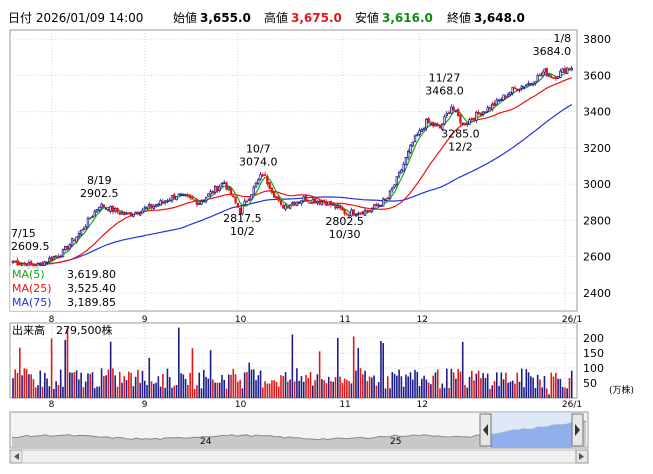  What do you see at coordinates (593, 368) in the screenshot?
I see `volume-tick-label: 100` at bounding box center [593, 368].